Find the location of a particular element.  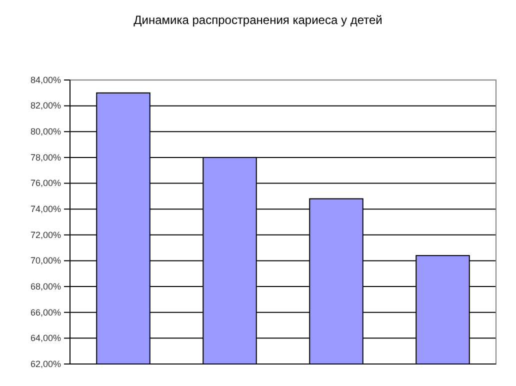

y-tick-label: 70,00% is located at coordinates (45, 261).